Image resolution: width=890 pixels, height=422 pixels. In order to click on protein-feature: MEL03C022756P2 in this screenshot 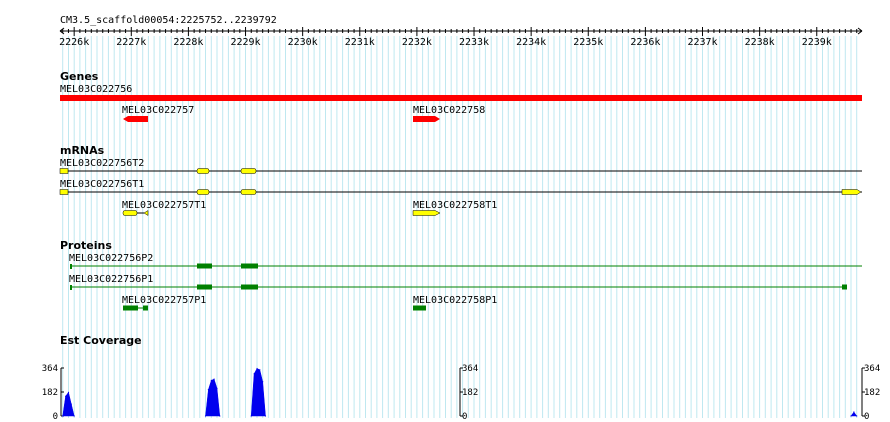, I will do `click(465, 261)`.